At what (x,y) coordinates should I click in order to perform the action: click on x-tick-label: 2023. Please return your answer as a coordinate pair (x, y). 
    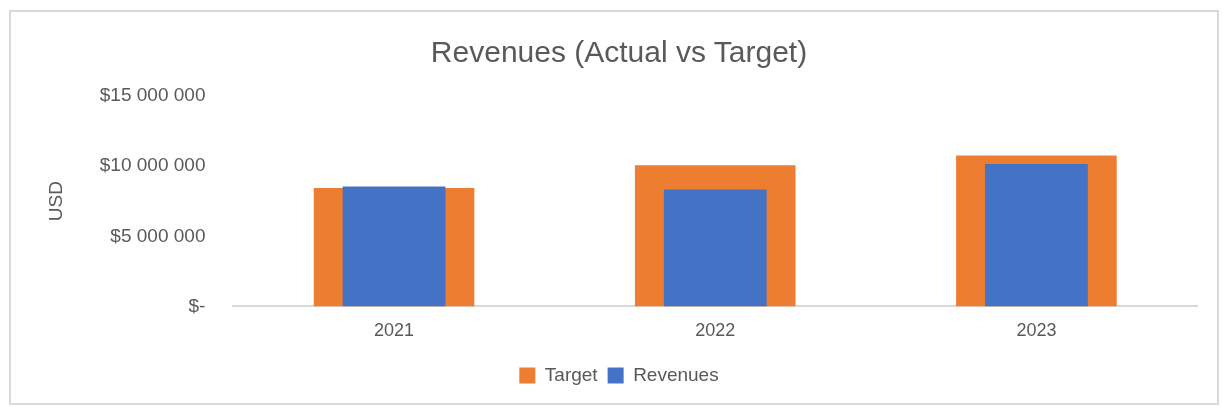
    Looking at the image, I should click on (1036, 330).